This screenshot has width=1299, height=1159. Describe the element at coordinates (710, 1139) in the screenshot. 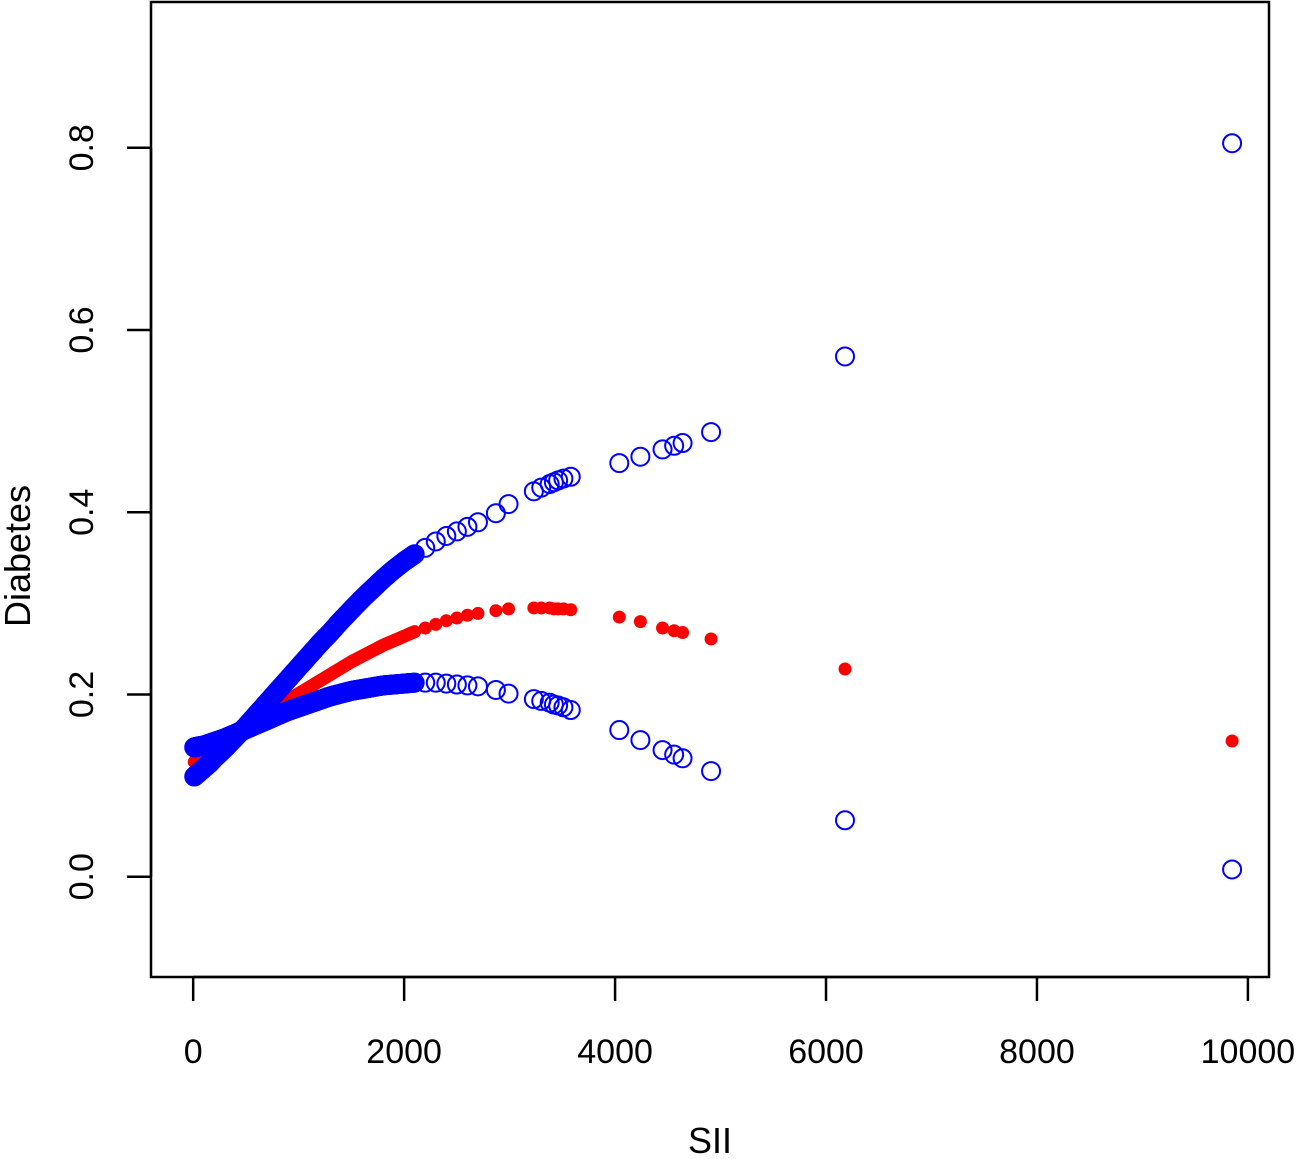

I see `x-axis-title: SII` at that location.